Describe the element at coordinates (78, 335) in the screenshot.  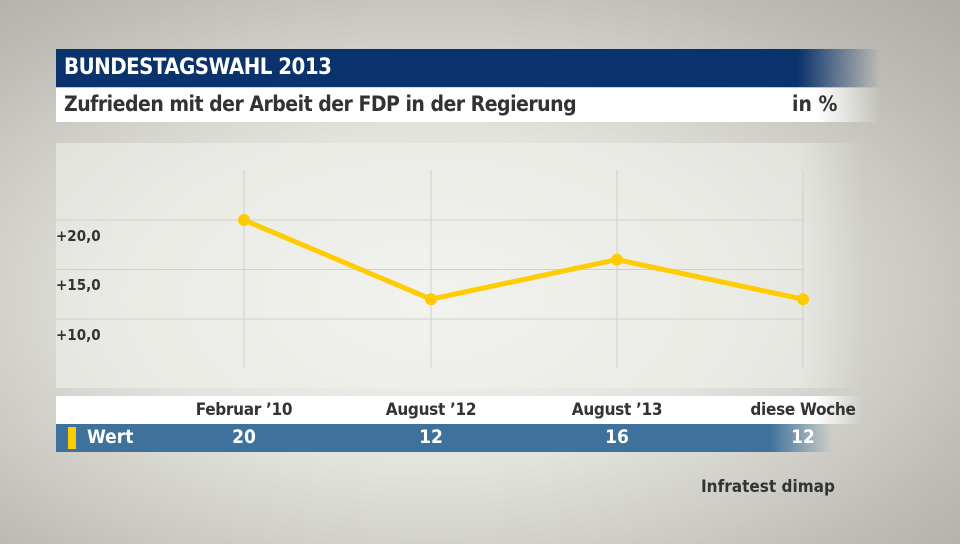
I see `y-tick-label: +10,0` at that location.